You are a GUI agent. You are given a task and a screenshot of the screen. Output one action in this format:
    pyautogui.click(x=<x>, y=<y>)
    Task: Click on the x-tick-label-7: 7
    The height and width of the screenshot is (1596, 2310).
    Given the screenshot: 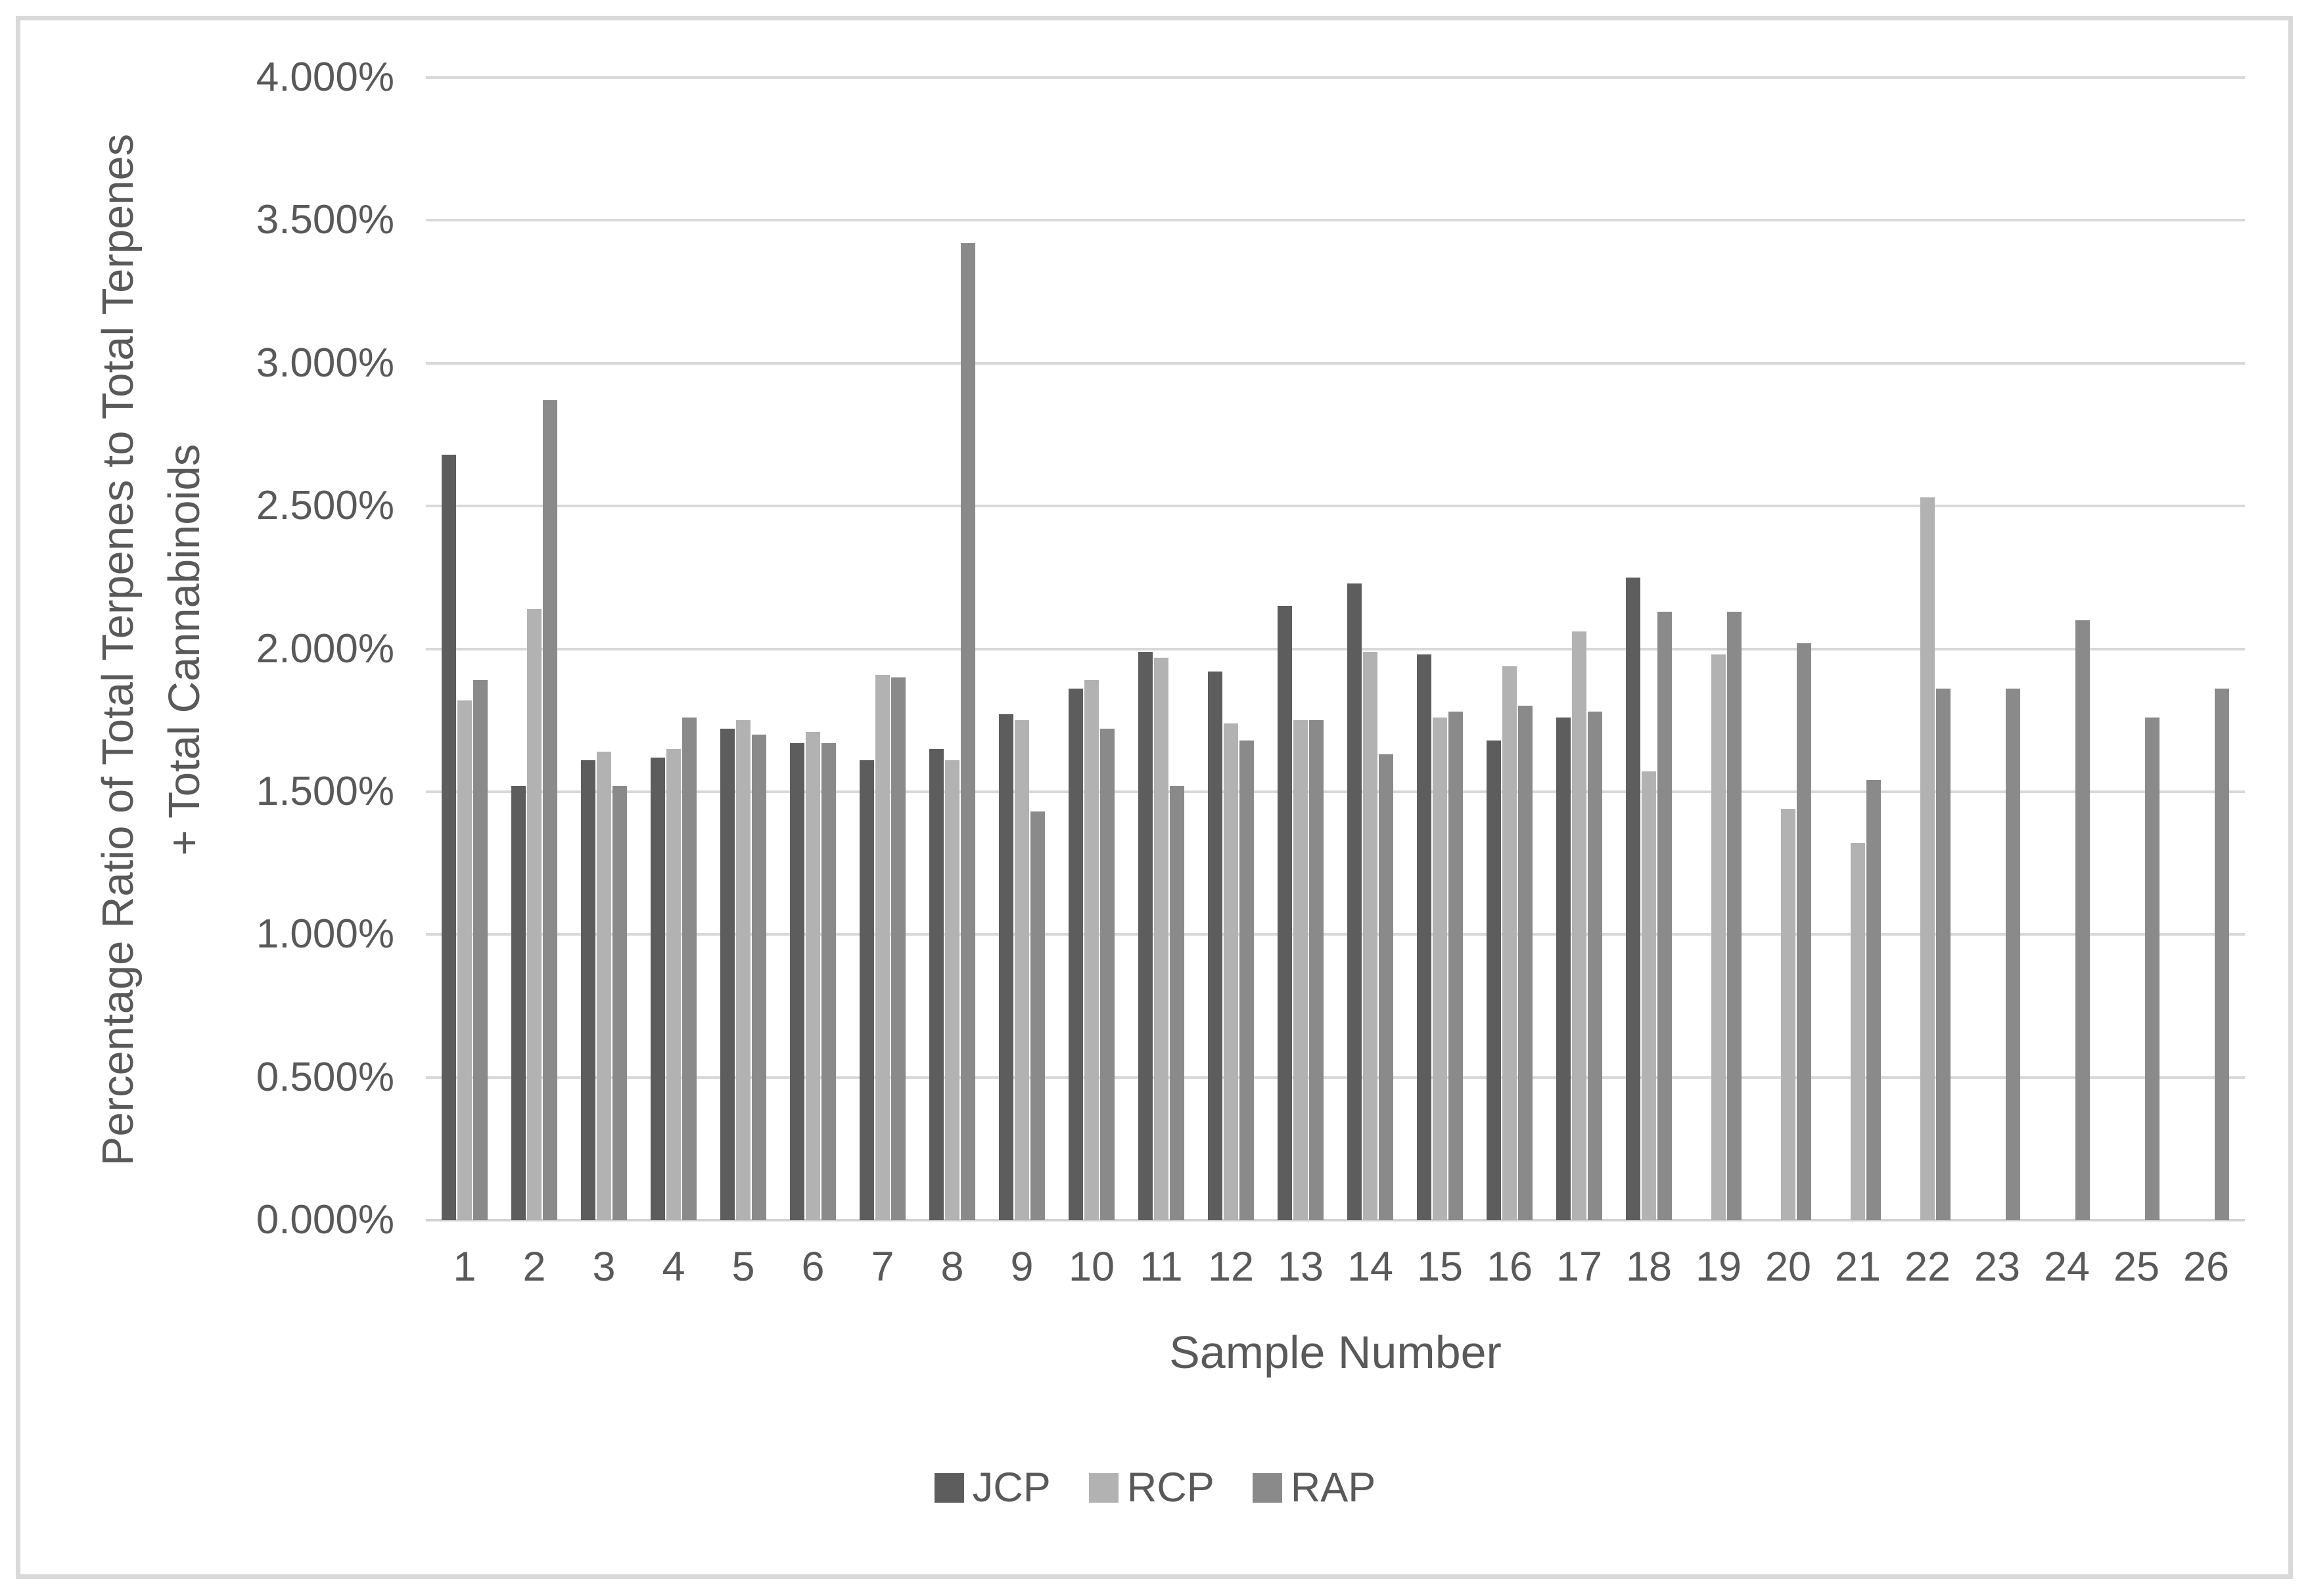 What is the action you would take?
    pyautogui.click(x=882, y=1267)
    